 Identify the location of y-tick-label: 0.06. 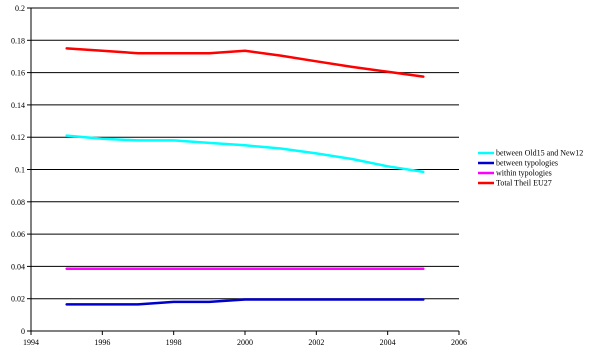
(18, 234).